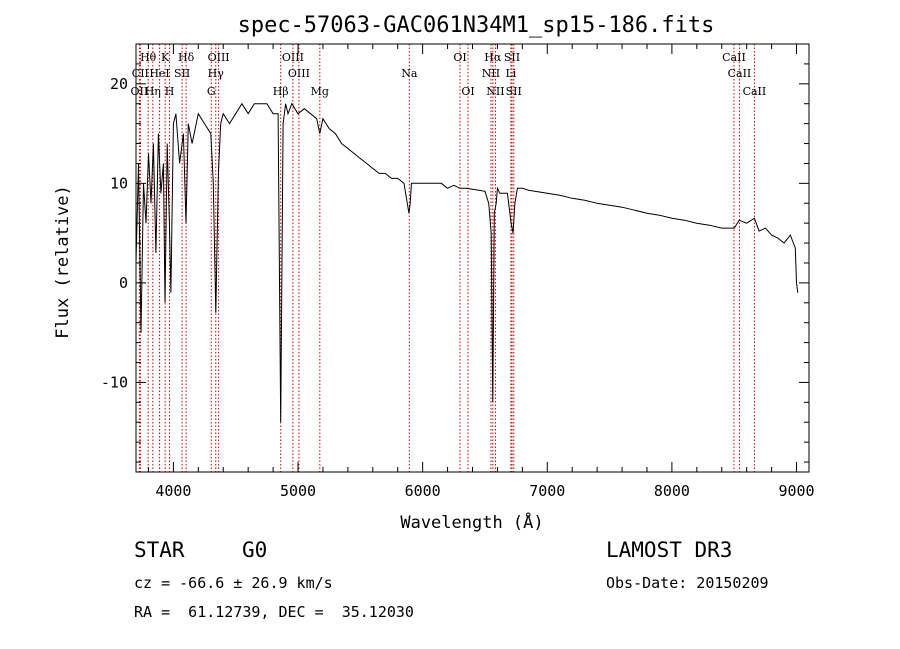 The image size is (900, 649). Describe the element at coordinates (123, 283) in the screenshot. I see `y-tick-label-0: 0` at that location.